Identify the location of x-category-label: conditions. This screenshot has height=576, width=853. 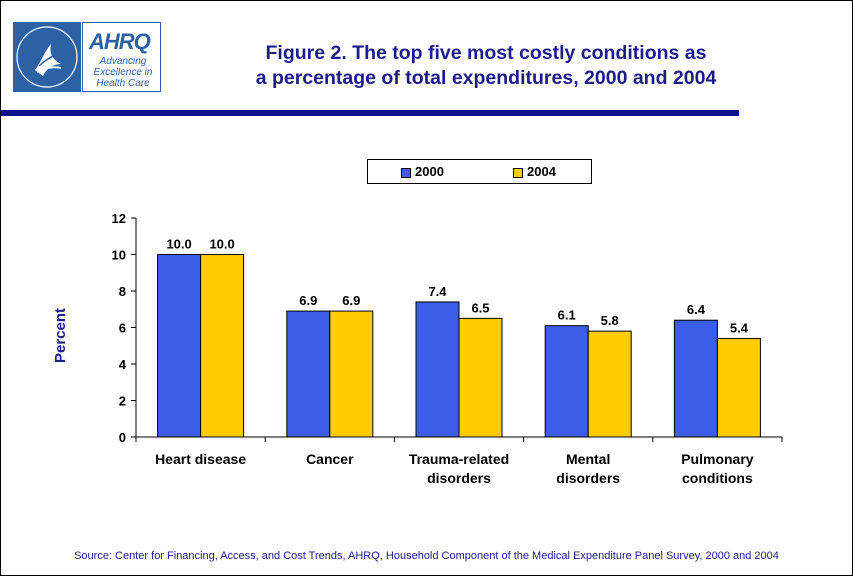
(717, 478).